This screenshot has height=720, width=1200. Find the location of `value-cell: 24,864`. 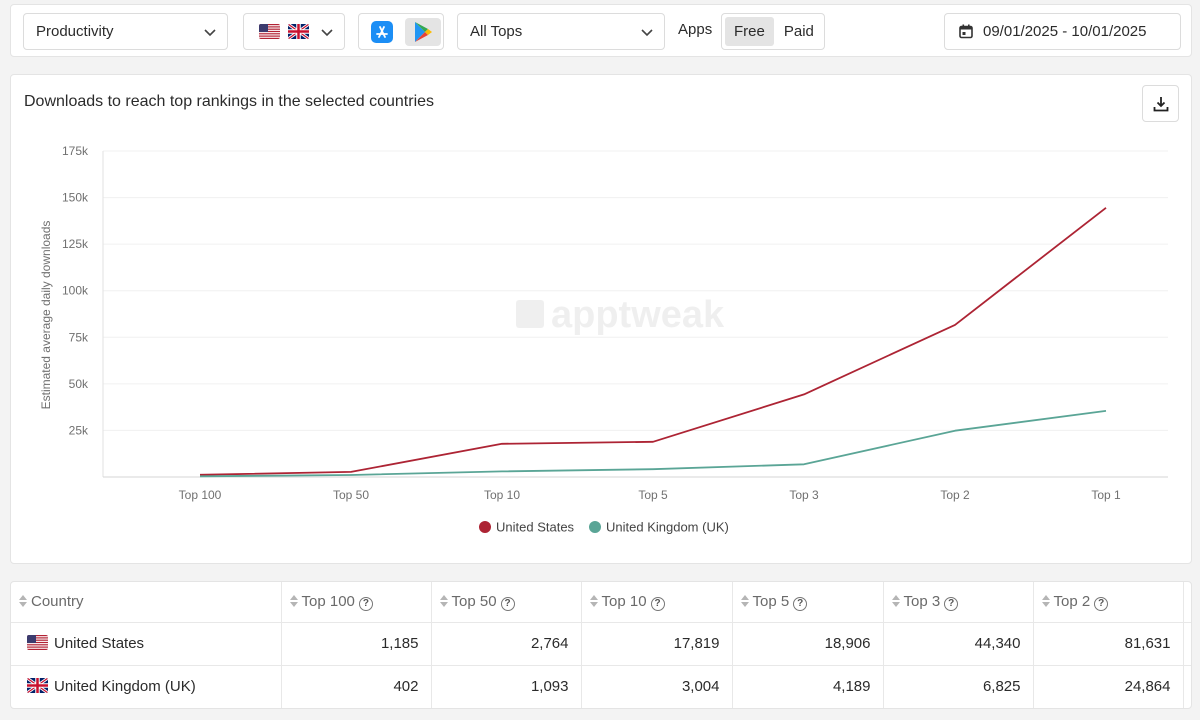

value-cell: 24,864 is located at coordinates (1108, 686).